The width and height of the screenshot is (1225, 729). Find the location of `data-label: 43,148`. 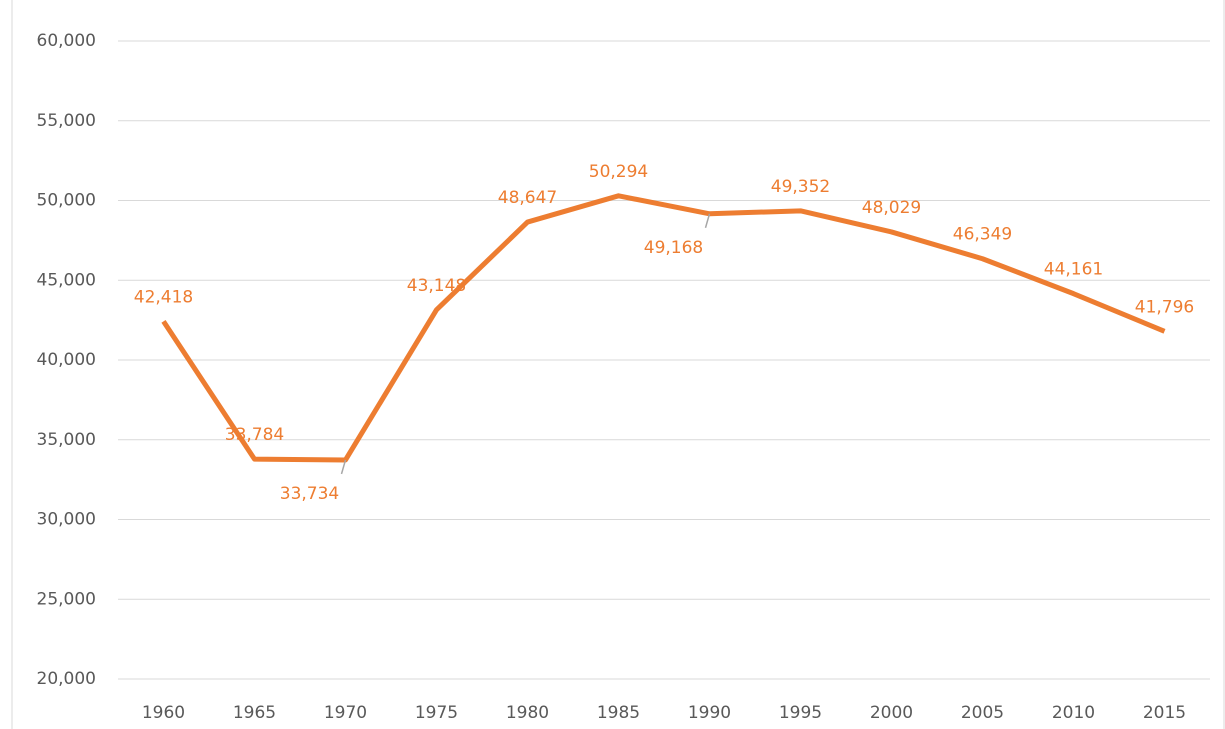

data-label: 43,148 is located at coordinates (436, 286).